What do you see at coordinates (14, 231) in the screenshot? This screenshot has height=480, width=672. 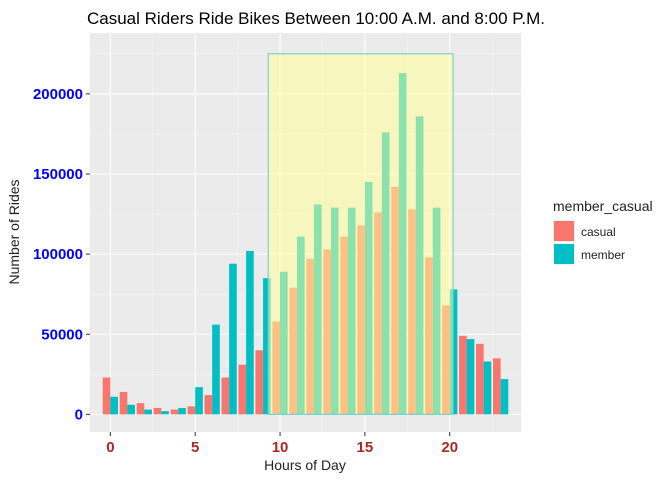 I see `y-axis-title: Number of Rides` at bounding box center [14, 231].